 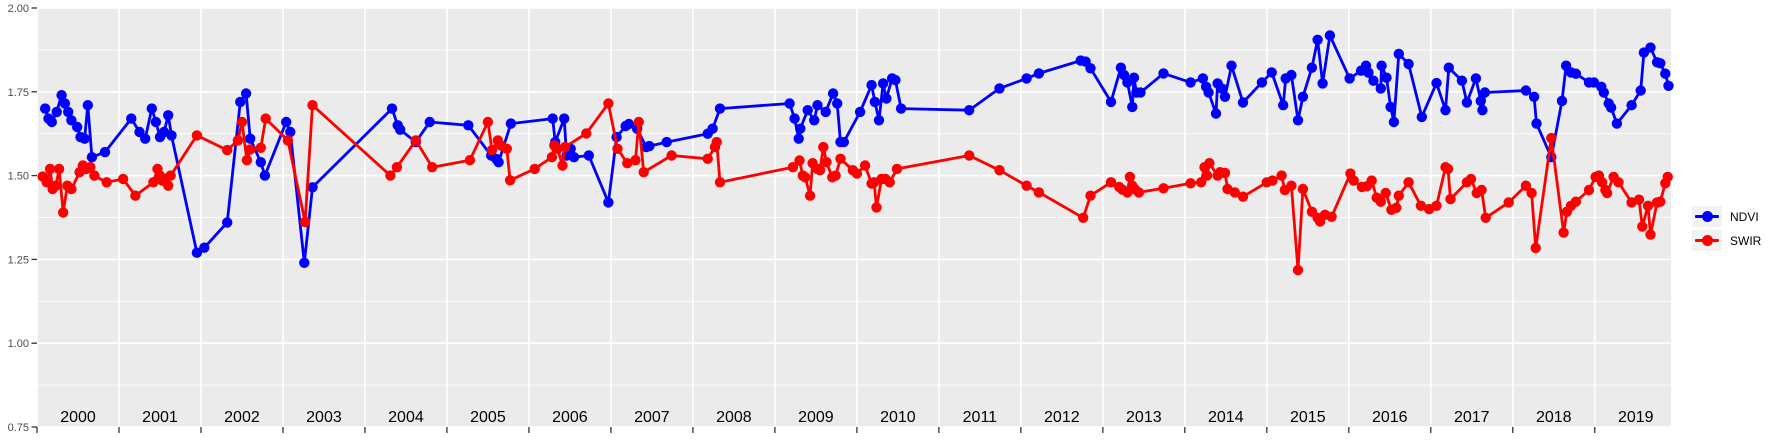 What do you see at coordinates (324, 417) in the screenshot?
I see `year-label: 2003` at bounding box center [324, 417].